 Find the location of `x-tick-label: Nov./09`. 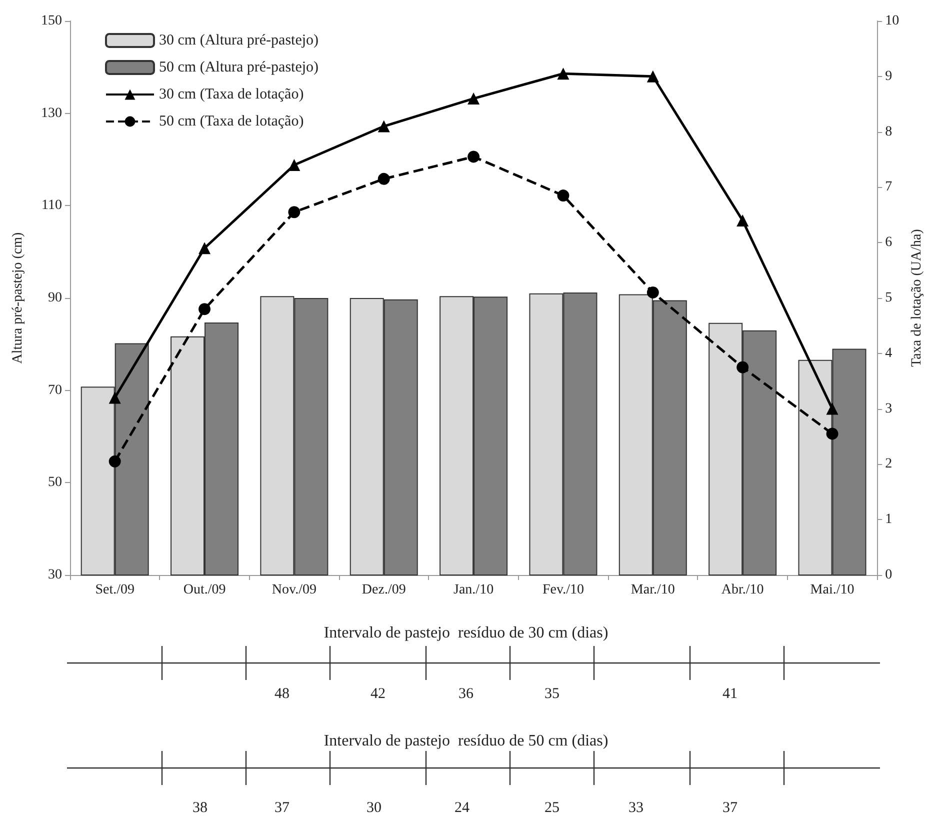

x-tick-label: Nov./09 is located at coordinates (294, 590).